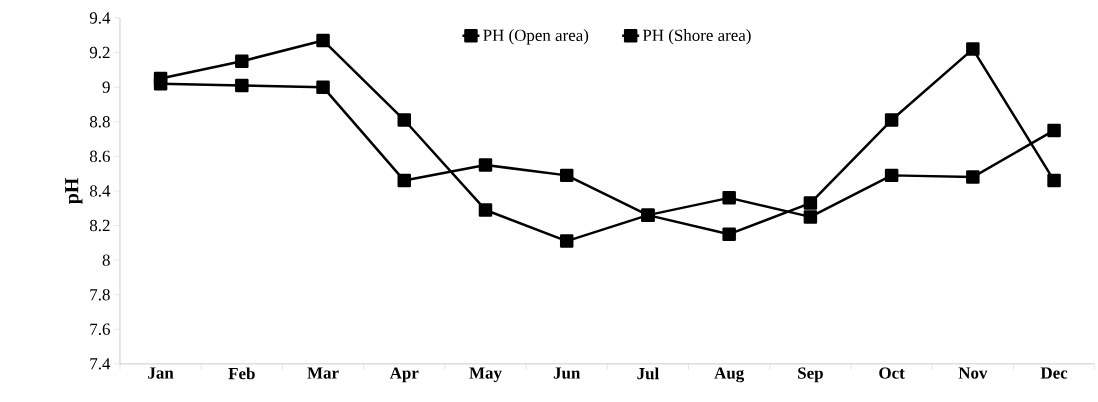  Describe the element at coordinates (404, 375) in the screenshot. I see `x-tick-label: Apr` at that location.